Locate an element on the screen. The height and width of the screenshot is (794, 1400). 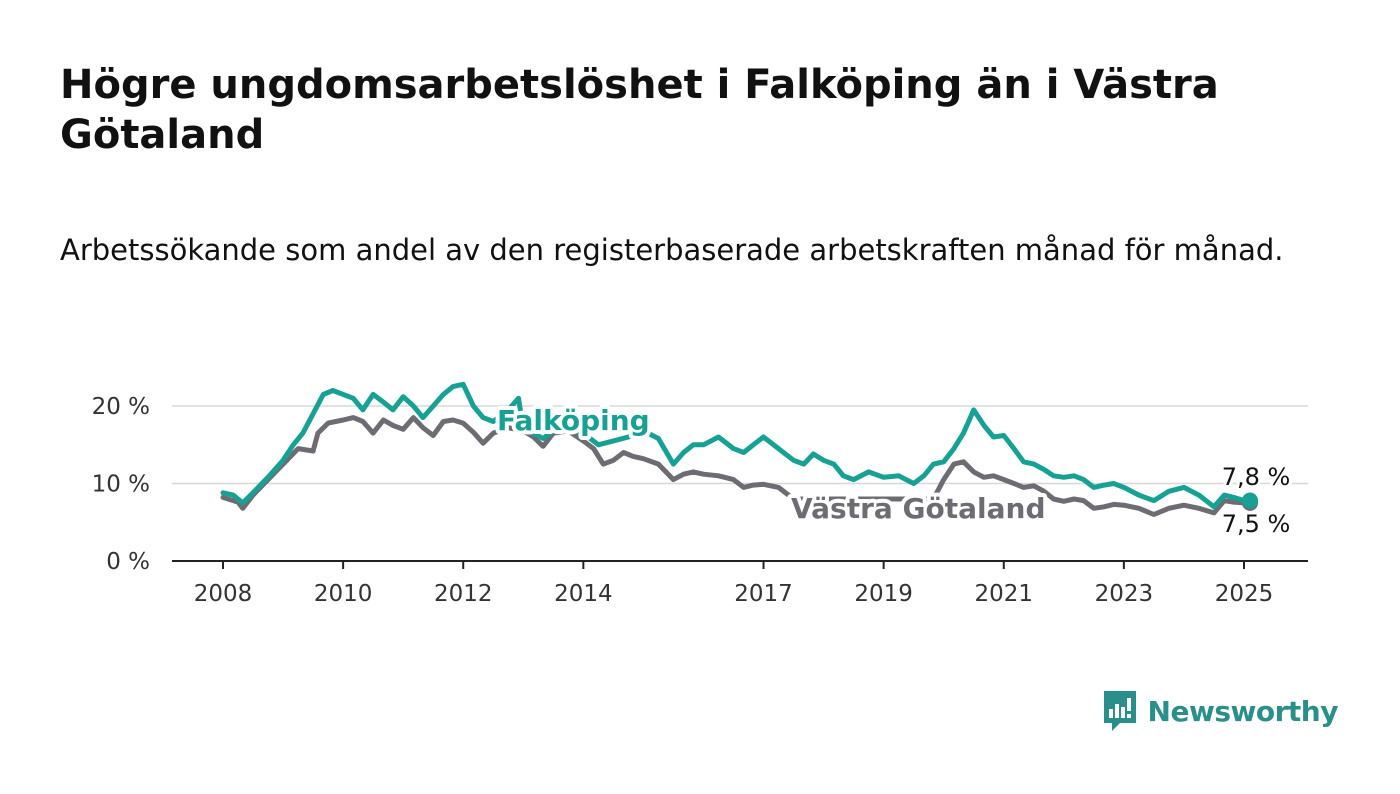
x-tick-label: 2025 is located at coordinates (1244, 594).